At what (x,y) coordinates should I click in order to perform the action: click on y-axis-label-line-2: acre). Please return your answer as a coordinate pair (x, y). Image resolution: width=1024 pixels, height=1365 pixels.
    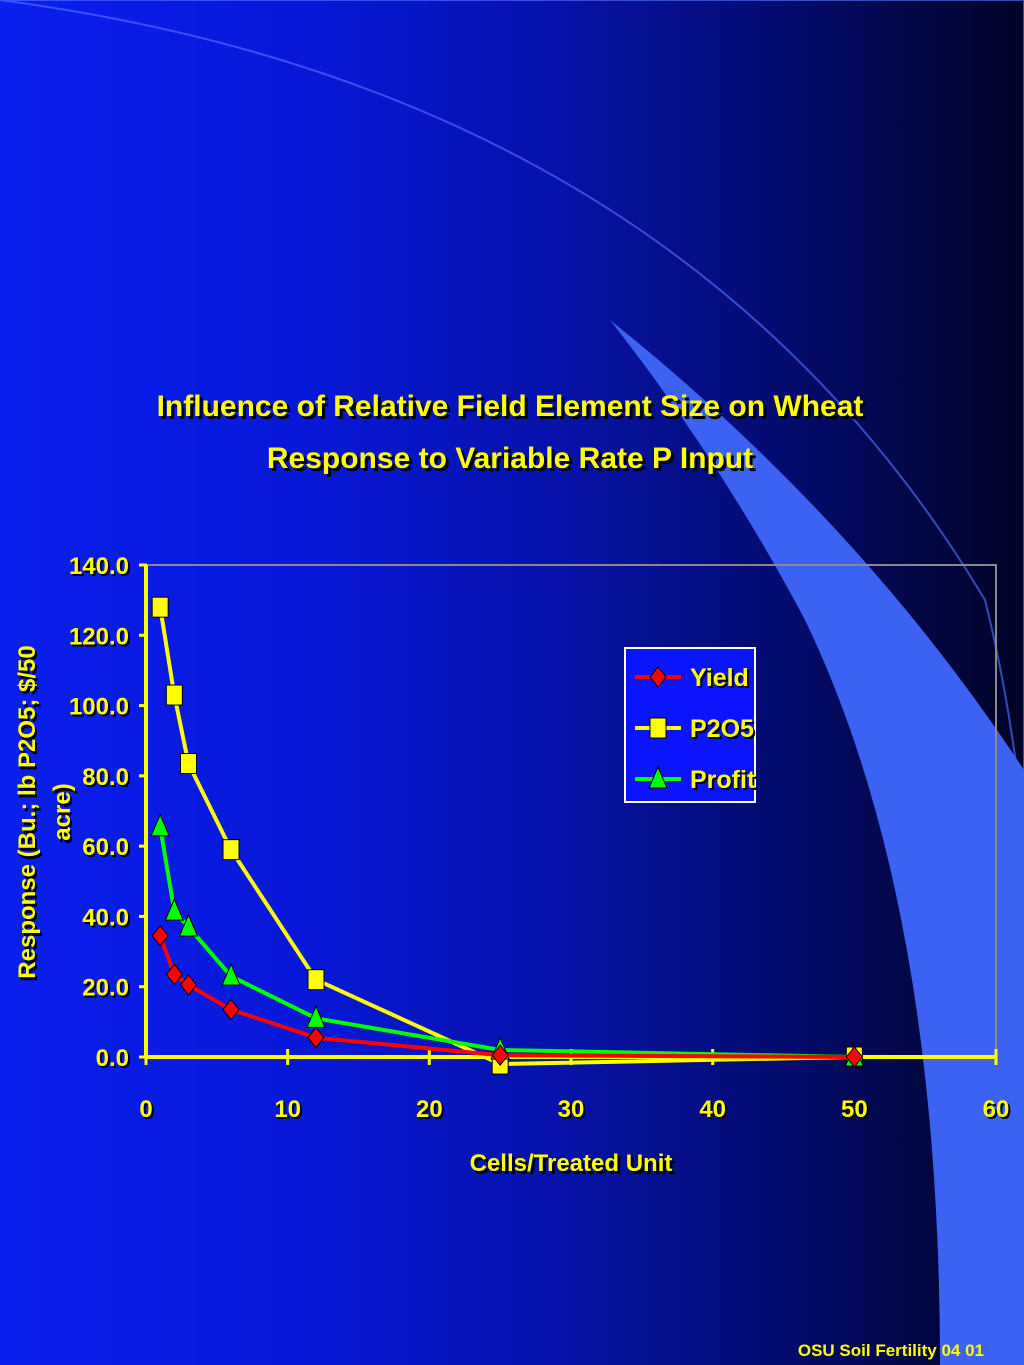
    Looking at the image, I should click on (62, 811).